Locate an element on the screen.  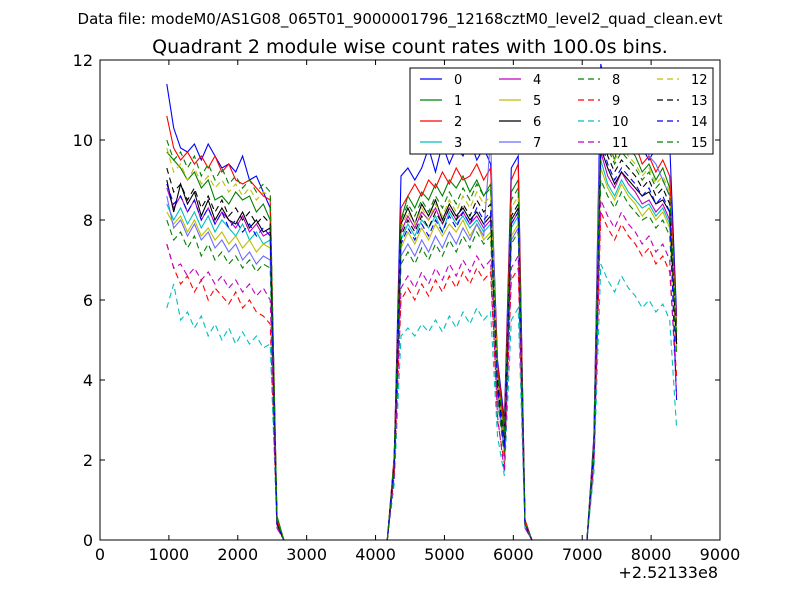
x-tick-label: 6000 is located at coordinates (513, 554).